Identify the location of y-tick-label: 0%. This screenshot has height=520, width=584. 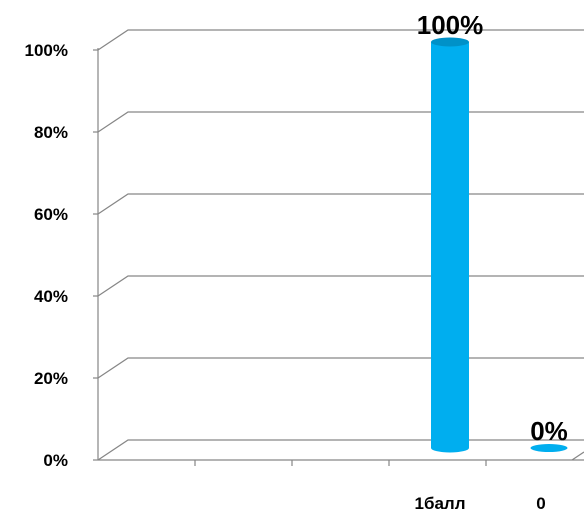
(55, 460).